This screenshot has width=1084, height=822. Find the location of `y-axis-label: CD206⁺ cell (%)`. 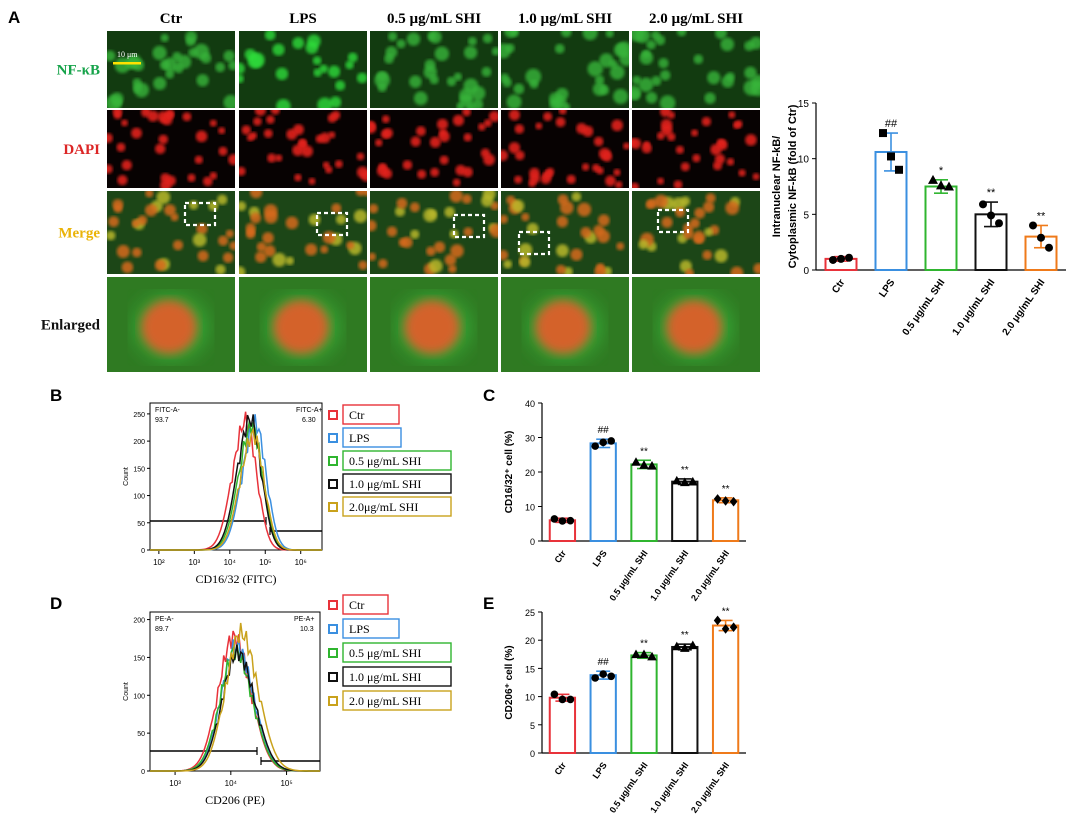

y-axis-label: CD206⁺ cell (%) is located at coordinates (509, 682).